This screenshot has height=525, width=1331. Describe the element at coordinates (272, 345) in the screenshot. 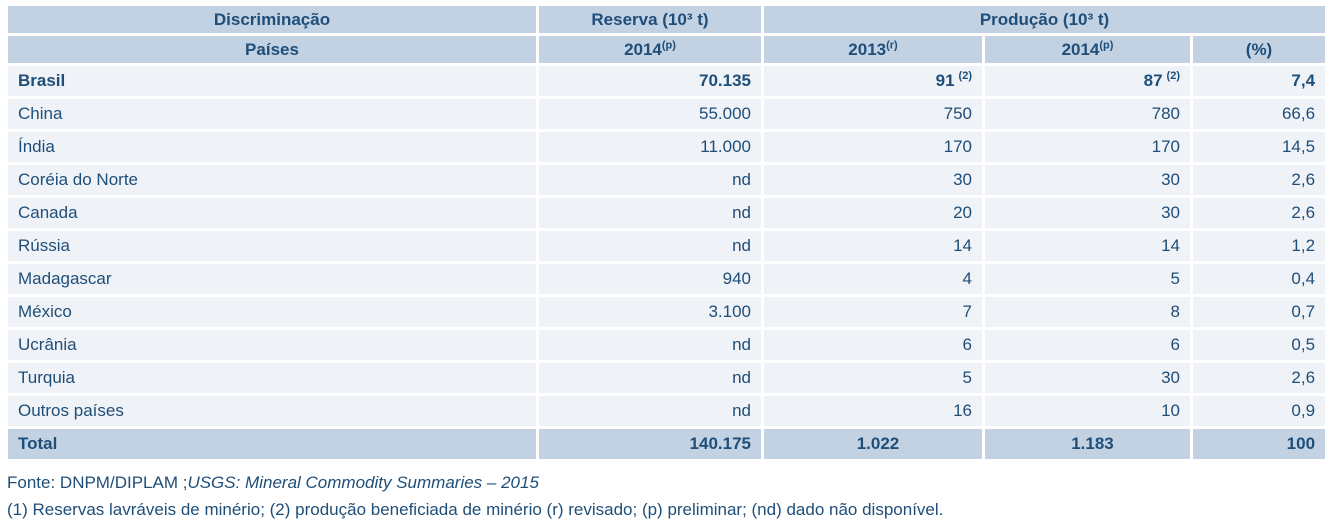

I see `country-cell: Ucrânia` at that location.